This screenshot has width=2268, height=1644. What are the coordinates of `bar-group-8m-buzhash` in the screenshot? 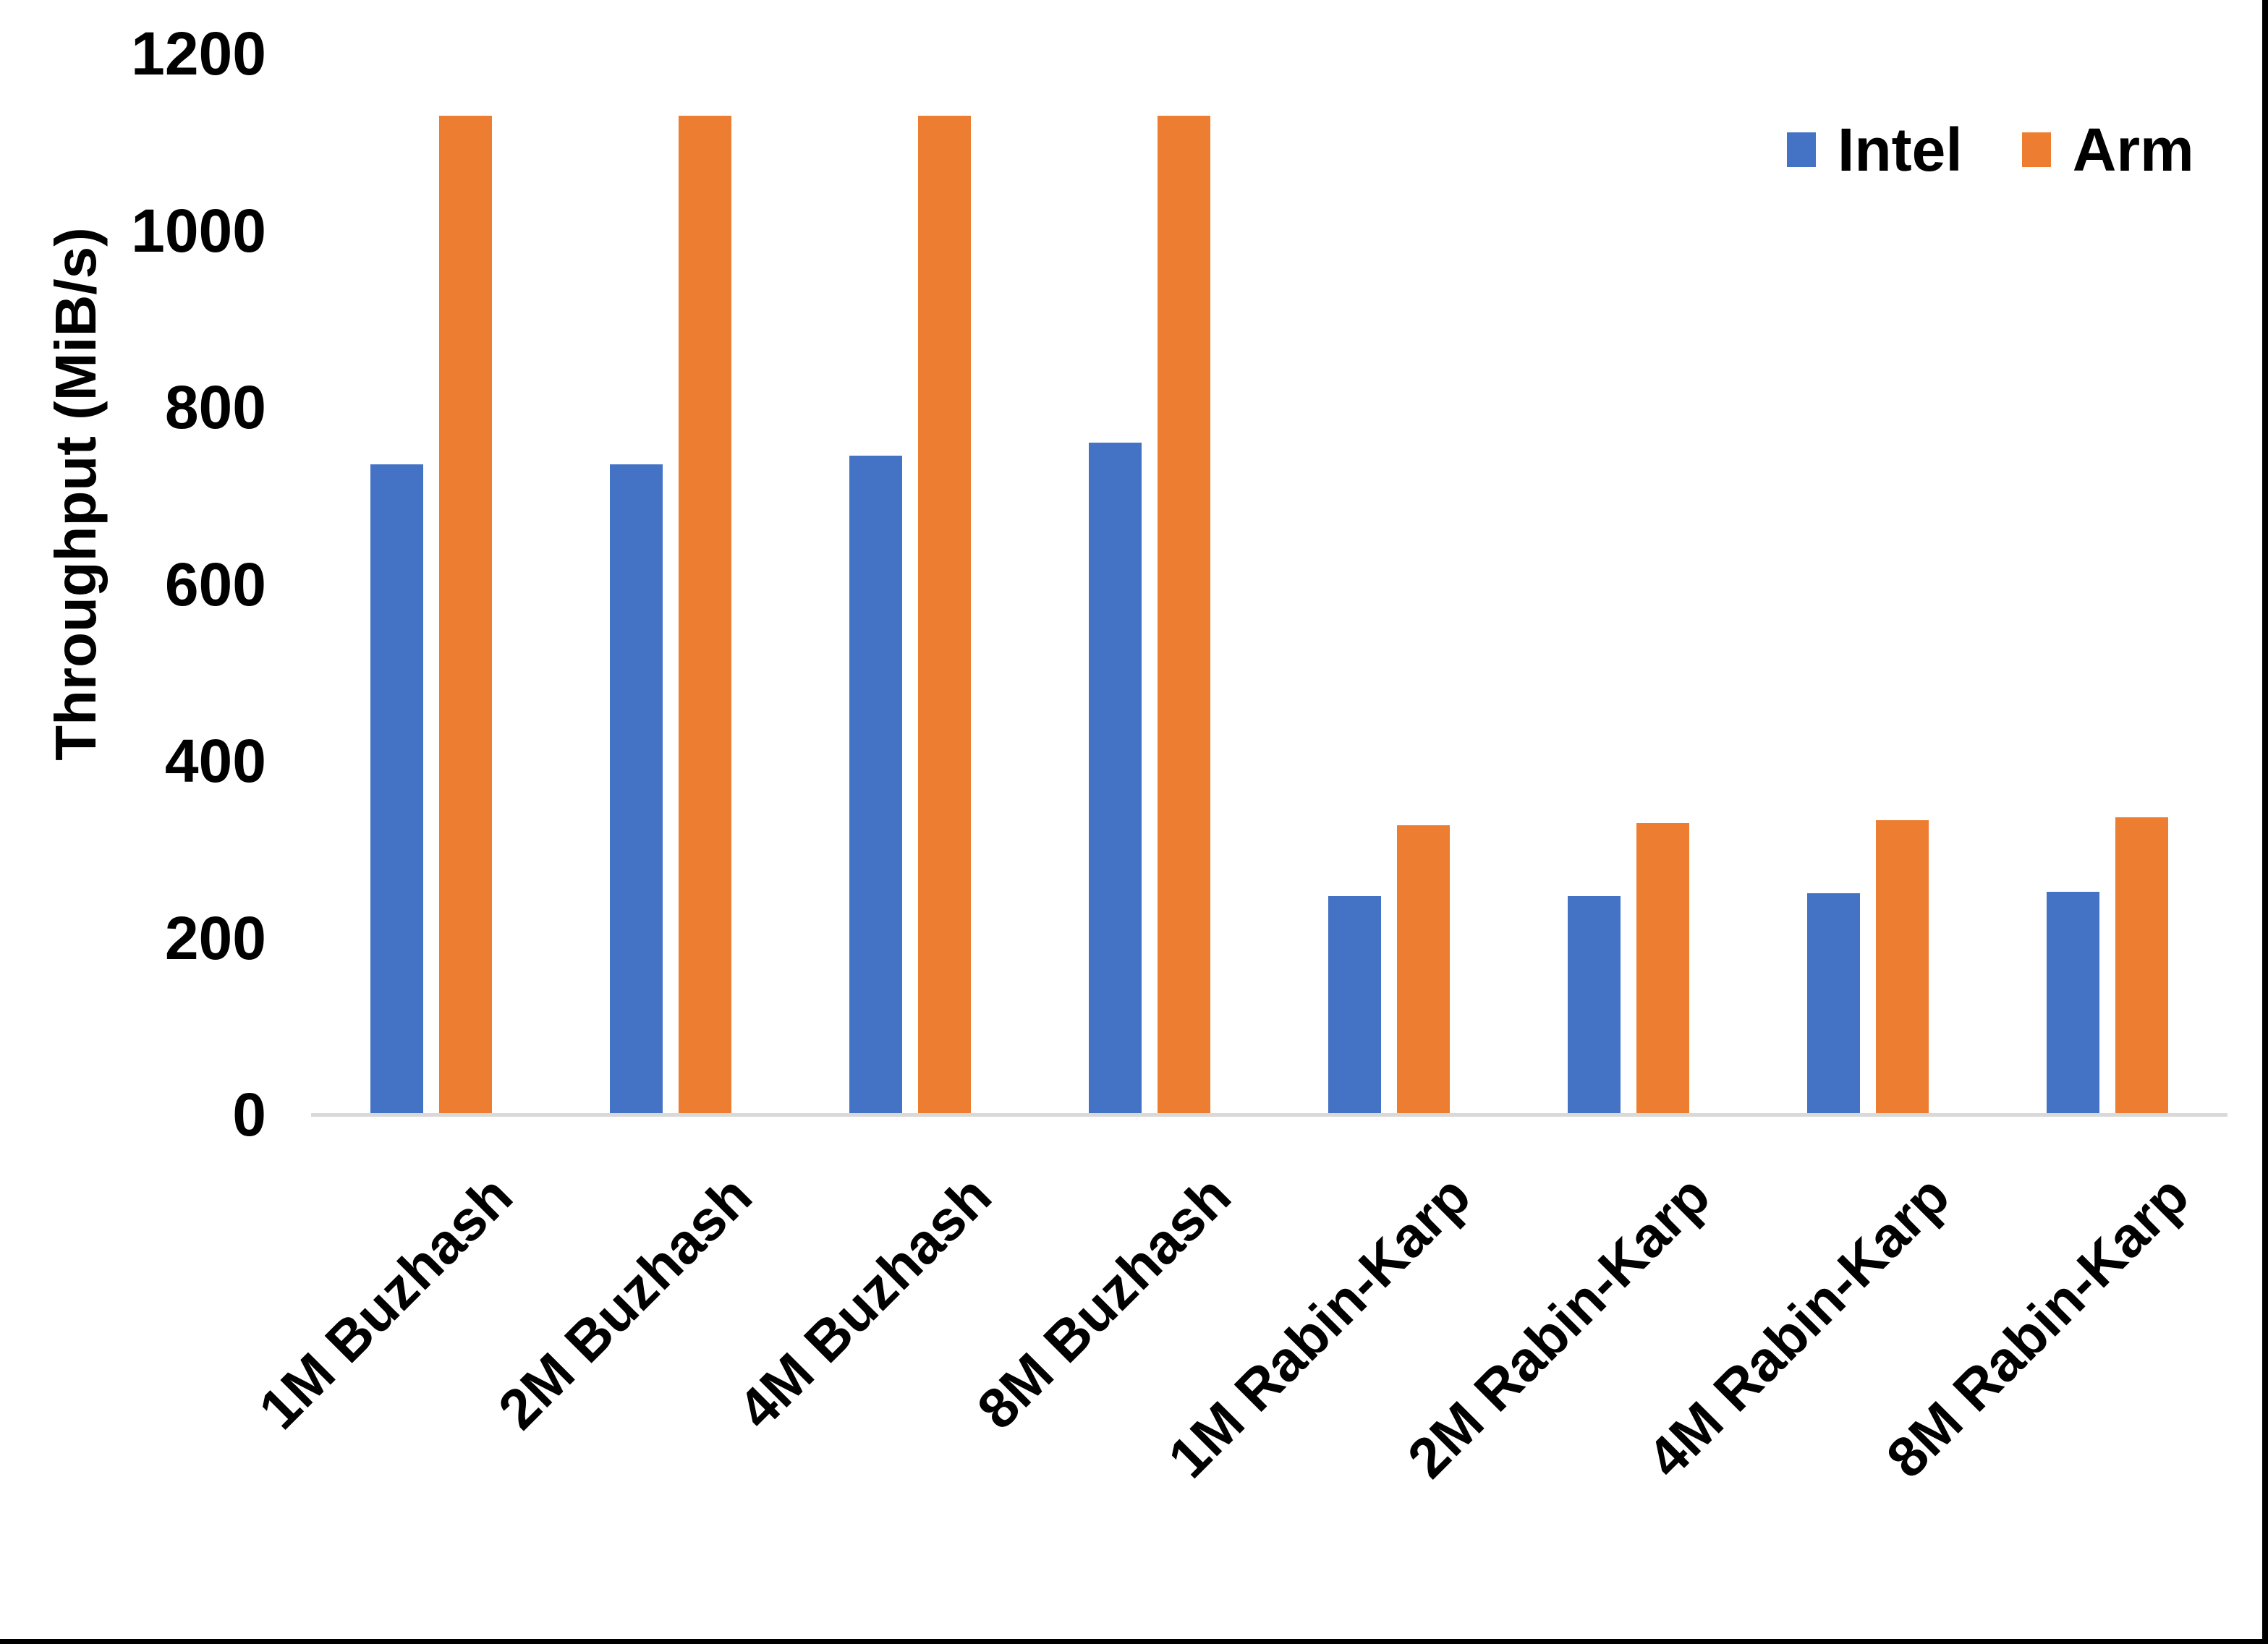 It's located at (1149, 584).